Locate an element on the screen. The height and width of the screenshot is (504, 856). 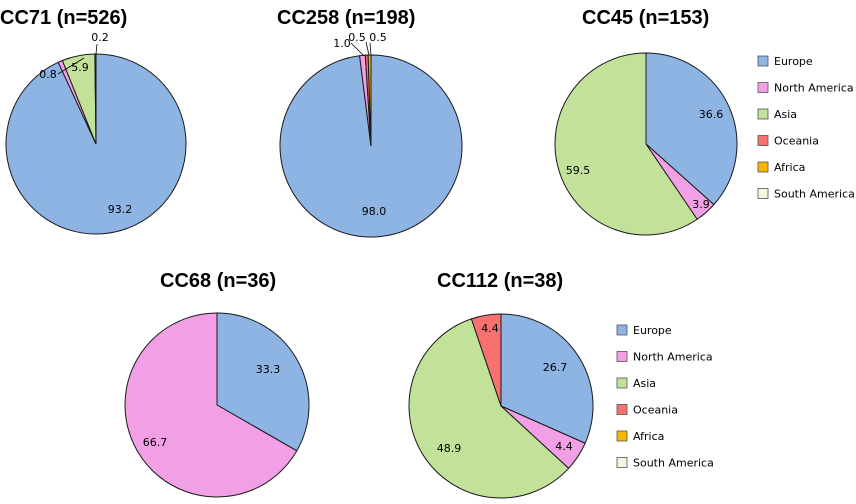
data-label-oceania: 4.4 is located at coordinates (490, 328).